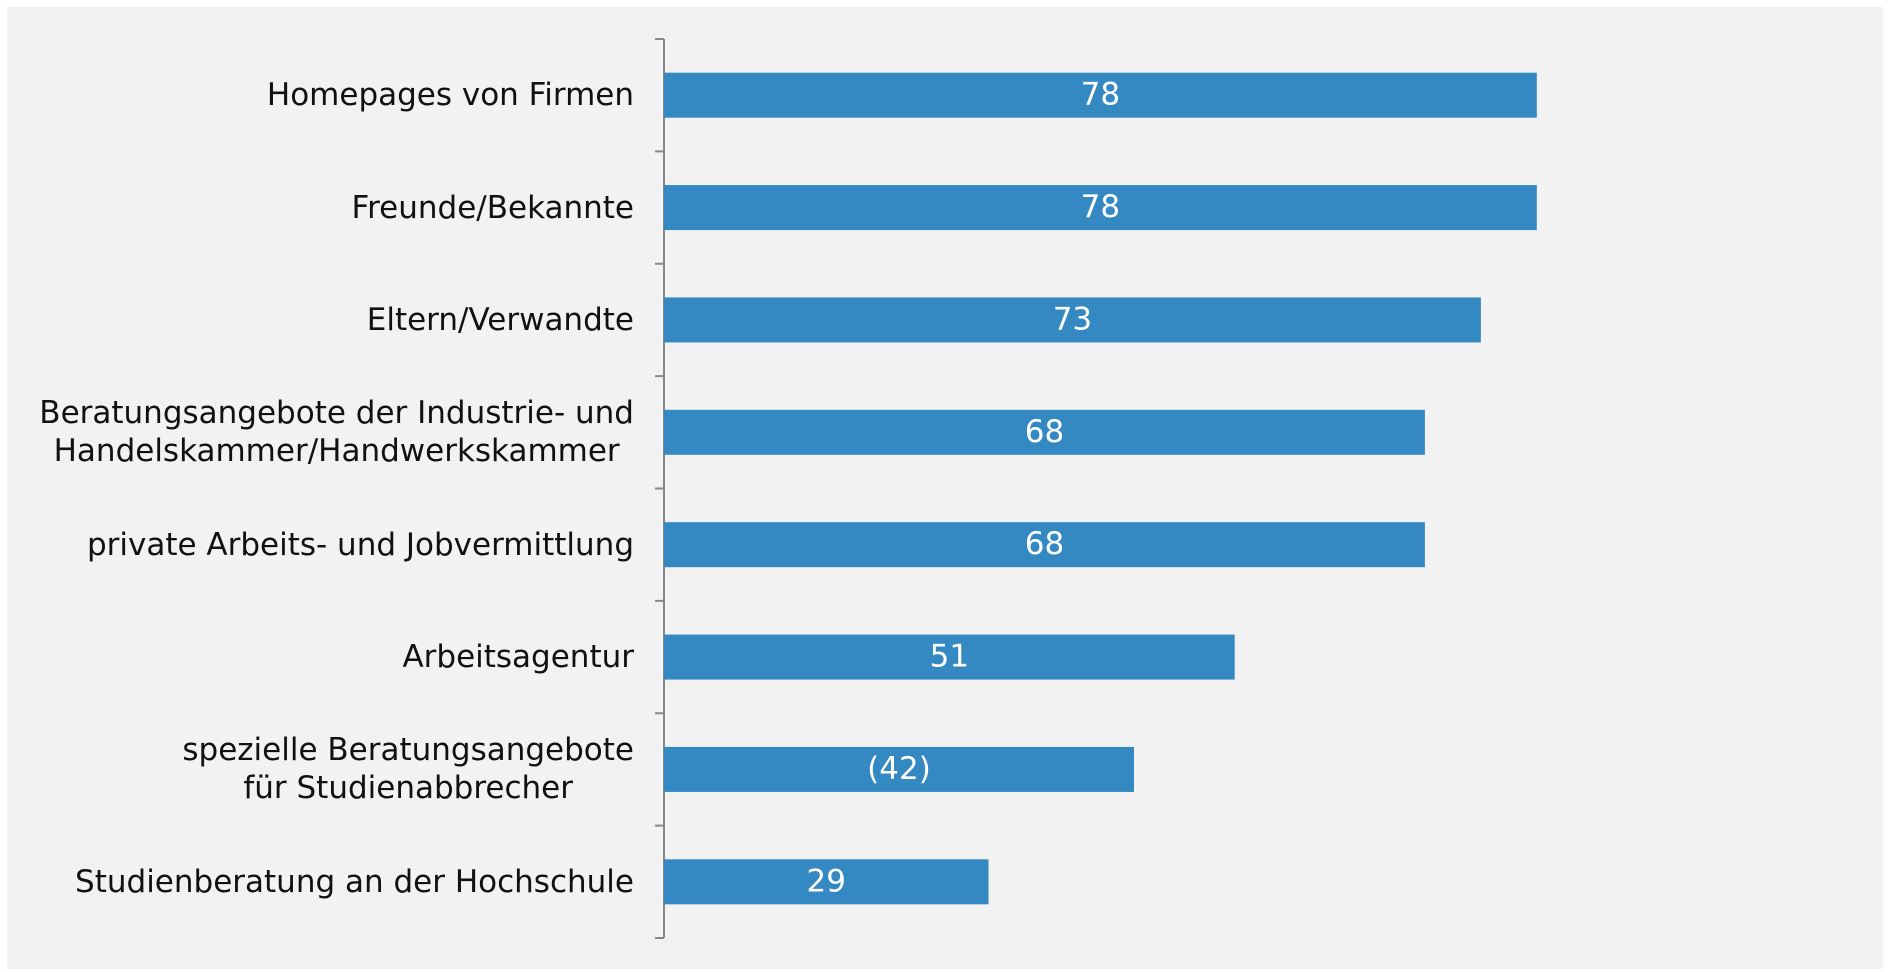 This screenshot has width=1890, height=972. I want to click on value-label: 51, so click(949, 657).